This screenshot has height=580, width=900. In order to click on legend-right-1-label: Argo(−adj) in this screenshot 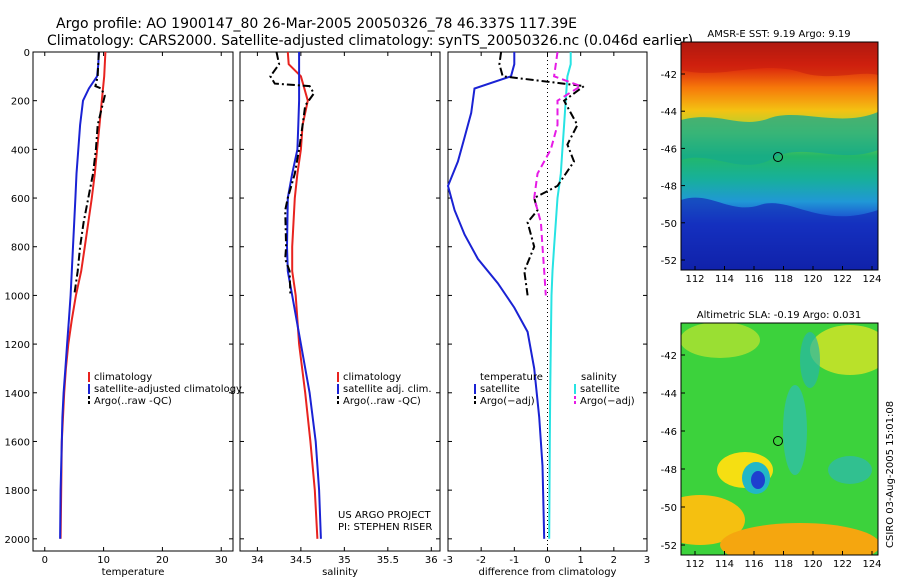, I will do `click(607, 401)`.